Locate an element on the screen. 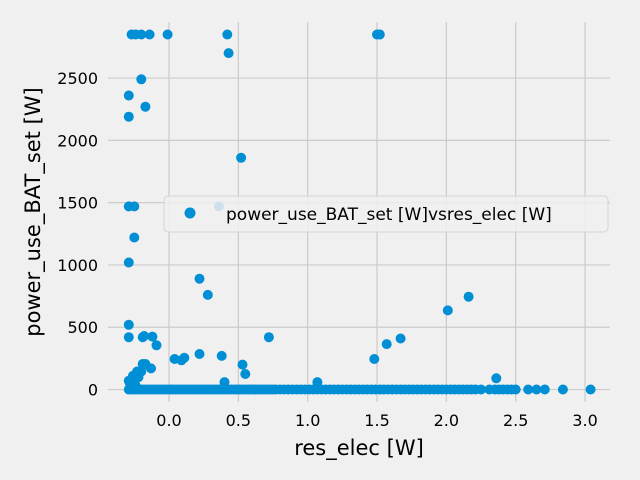 The image size is (640, 480). legend-label: power_use_BAT_set [W]vsres_elec [W] is located at coordinates (389, 215).